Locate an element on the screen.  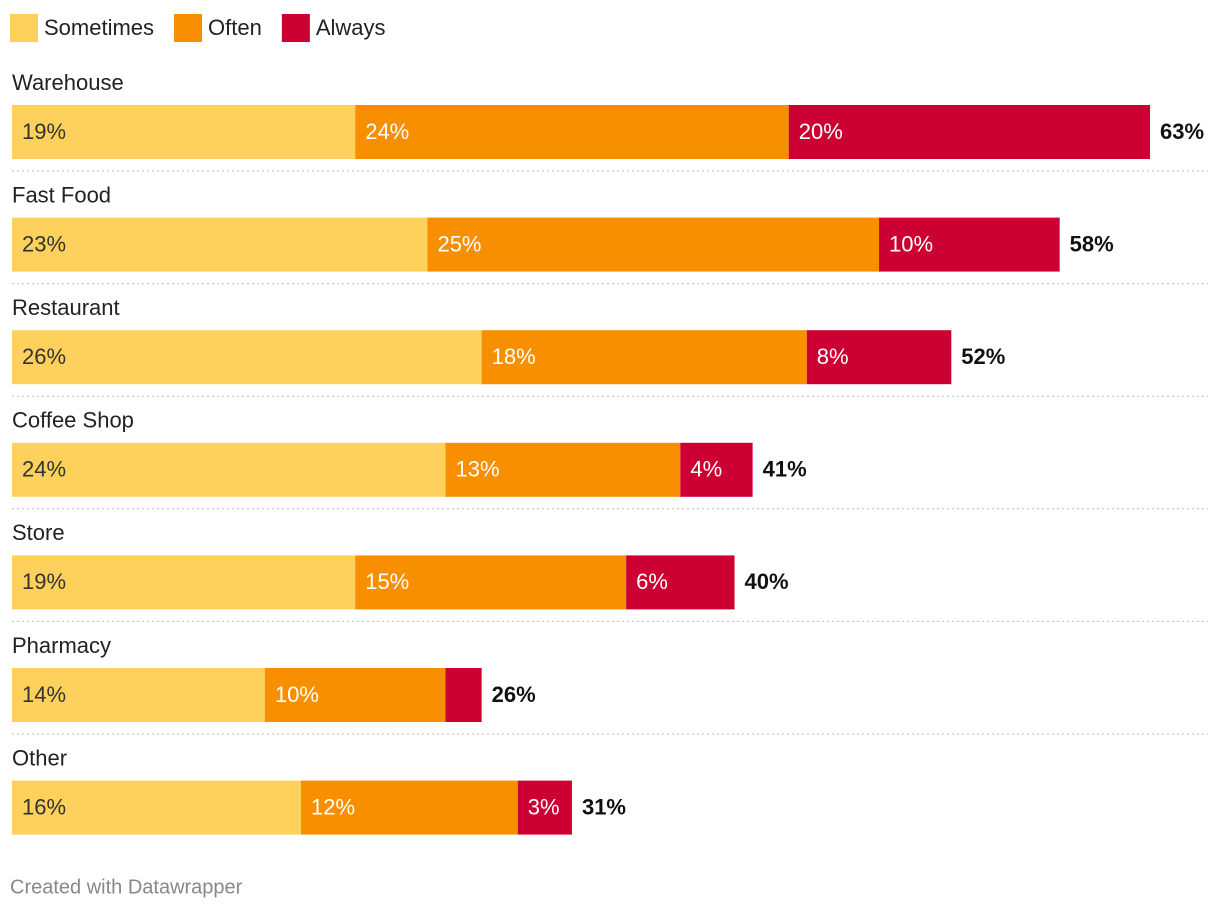
value-label: 25% is located at coordinates (459, 243).